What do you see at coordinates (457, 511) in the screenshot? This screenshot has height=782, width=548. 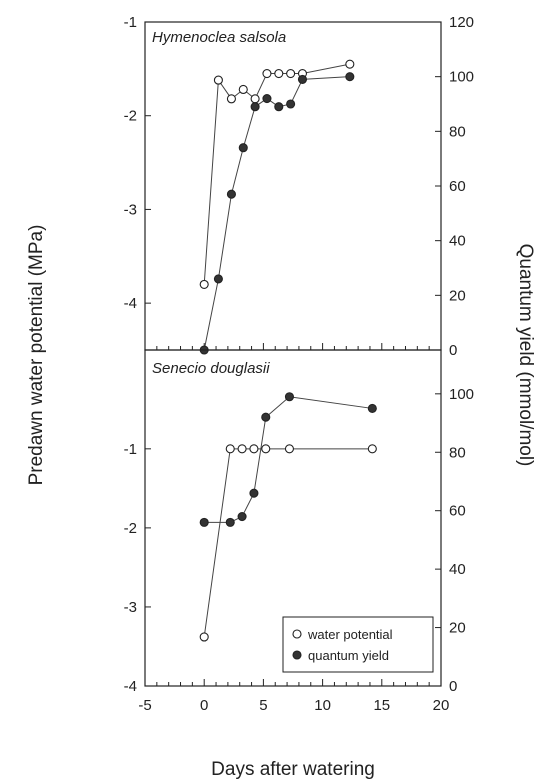 I see `bottom-right-tick-label: 60` at bounding box center [457, 511].